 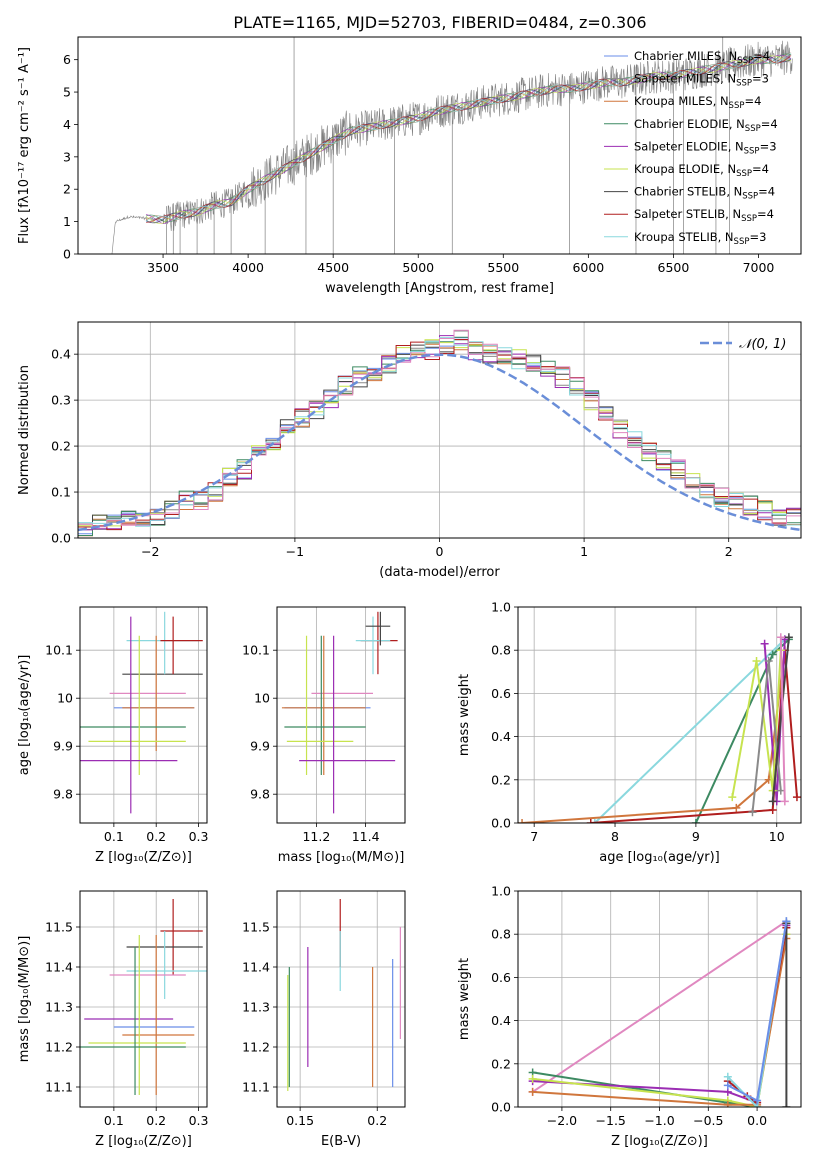 I want to click on legend-name: Kroupa ELODIE, N, so click(x=685, y=169).